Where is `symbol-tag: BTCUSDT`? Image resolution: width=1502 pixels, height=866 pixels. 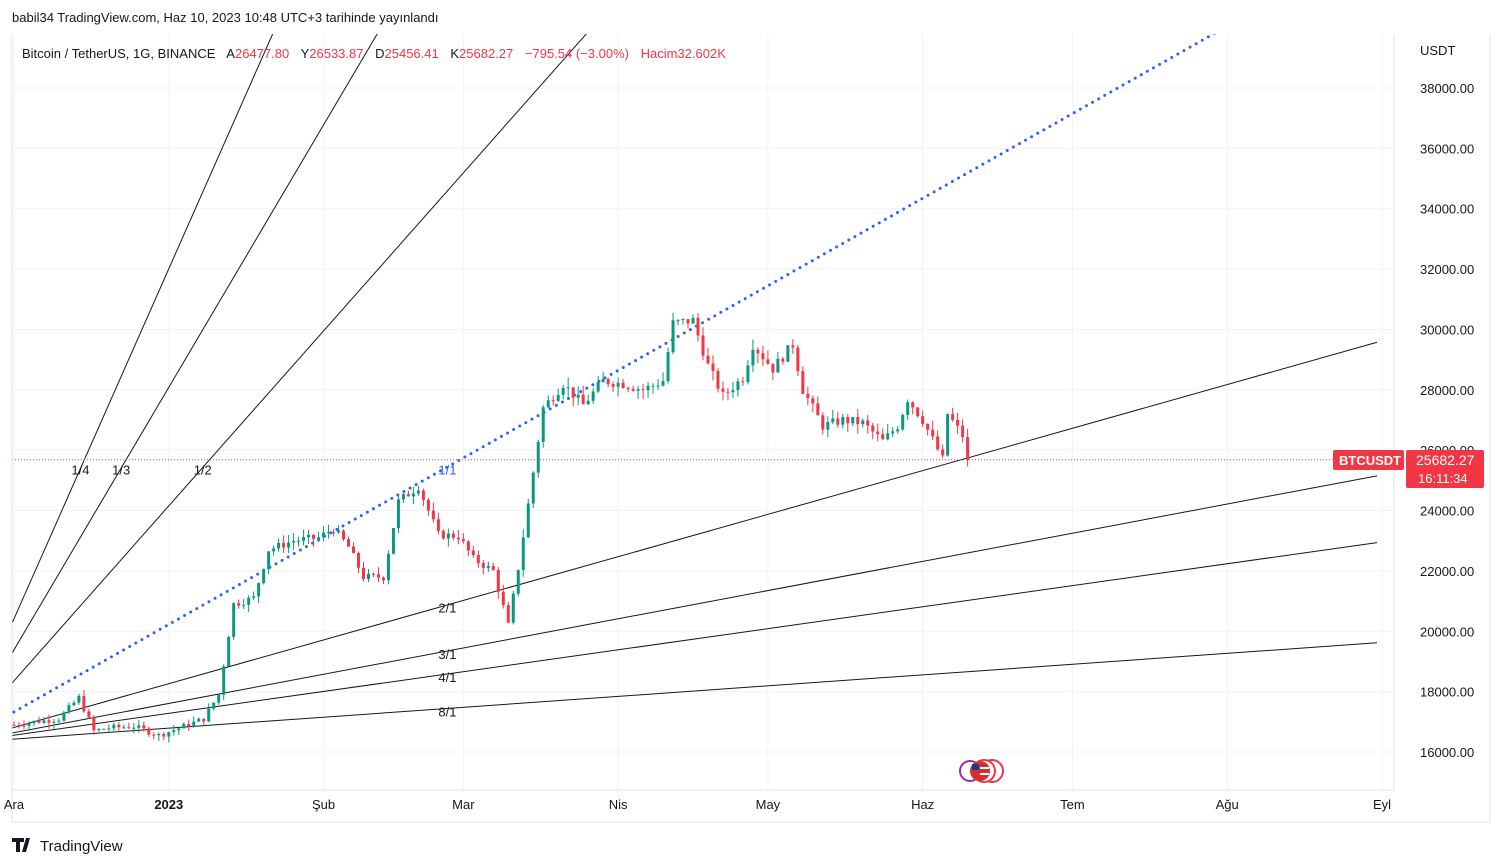
symbol-tag: BTCUSDT is located at coordinates (1370, 460).